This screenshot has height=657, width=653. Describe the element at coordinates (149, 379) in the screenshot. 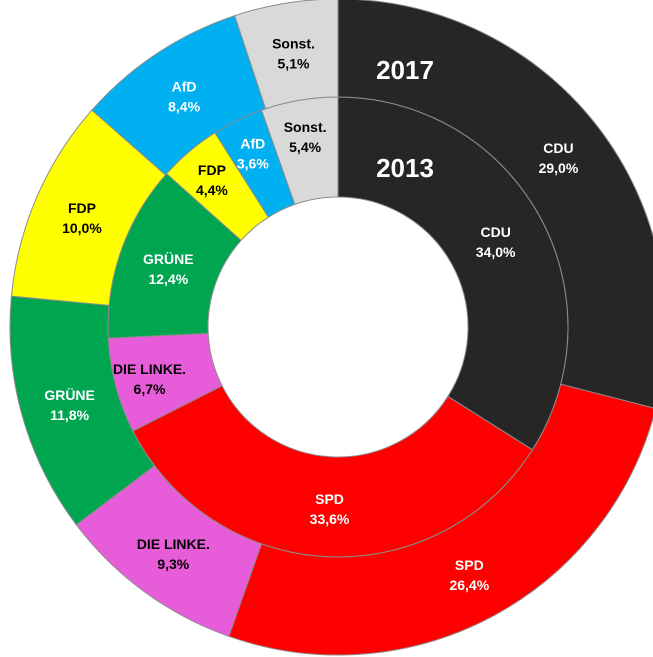

I see `slice-label: DIE LINKE. 6,7%` at that location.